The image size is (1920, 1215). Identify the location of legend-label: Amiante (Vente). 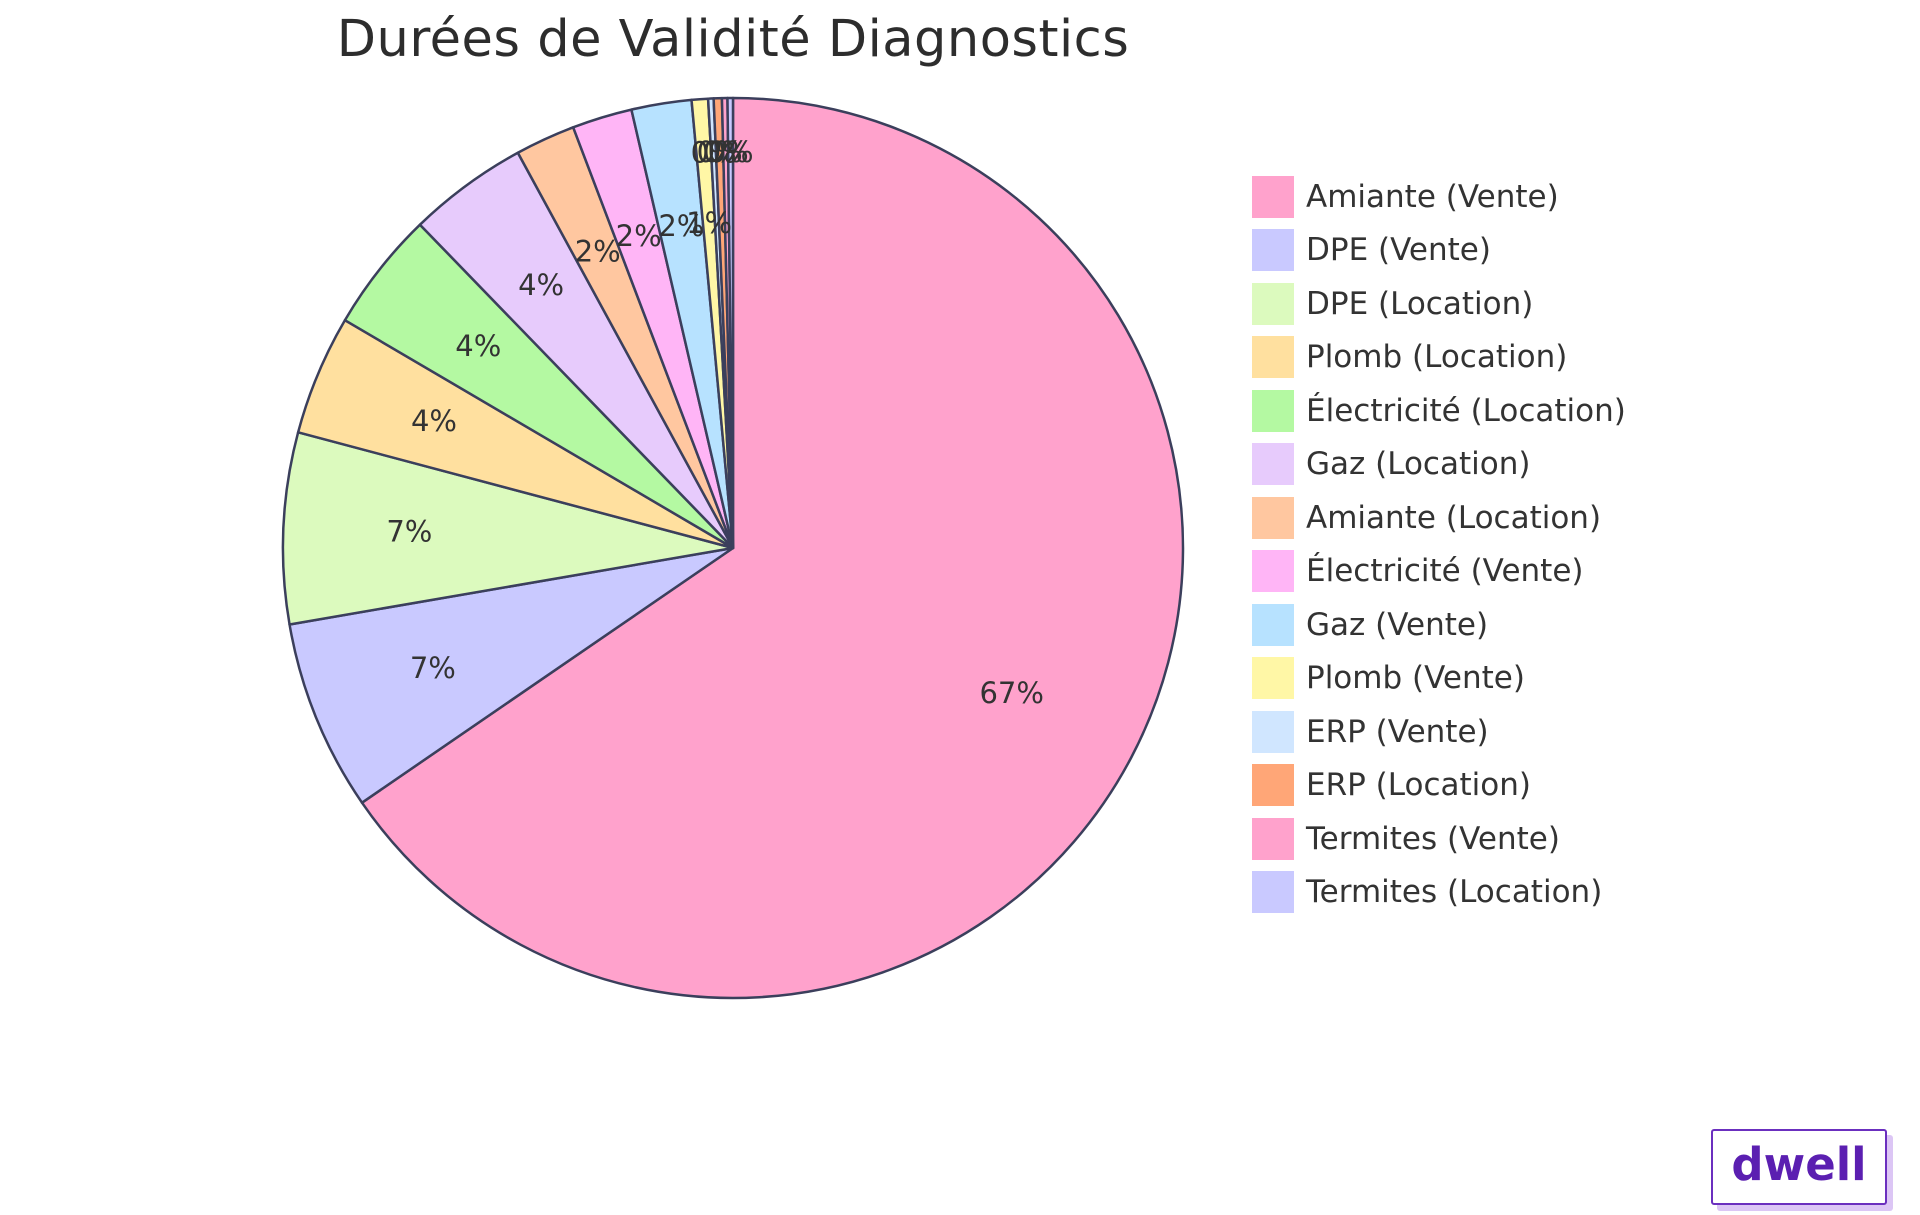
(1432, 196).